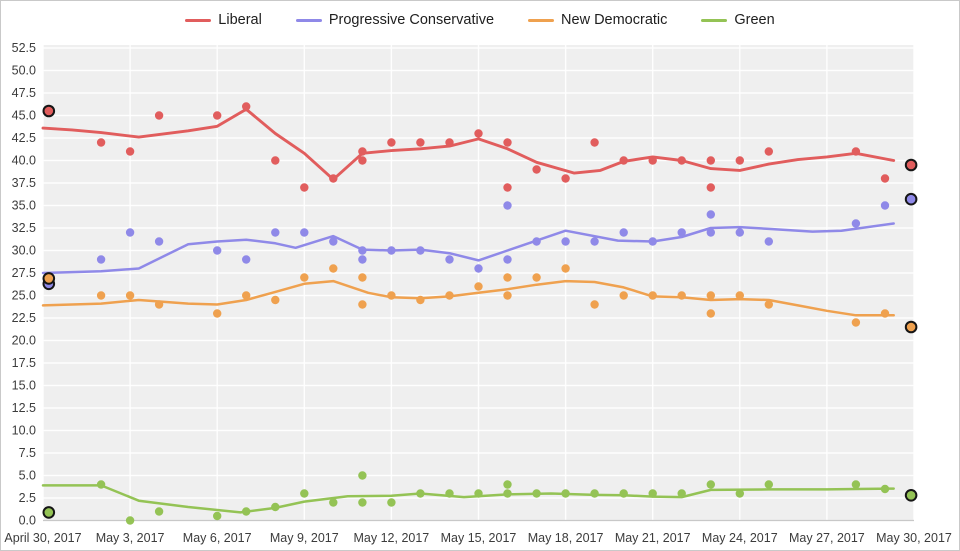  What do you see at coordinates (468, 144) in the screenshot?
I see `trend-line-liberal` at bounding box center [468, 144].